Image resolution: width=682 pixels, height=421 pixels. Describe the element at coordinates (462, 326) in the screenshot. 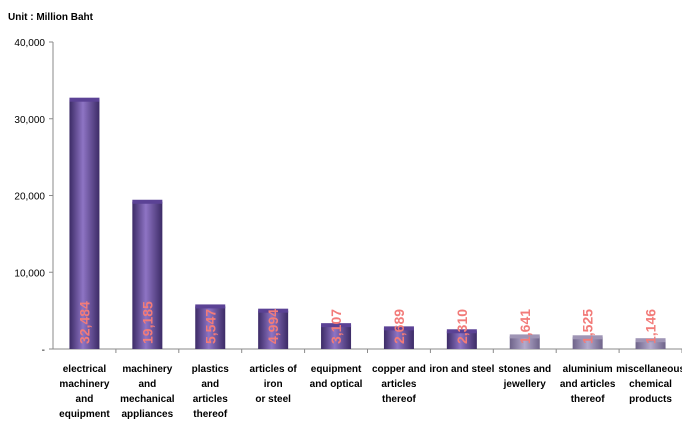

I see `bar-value-label: 2,310` at that location.